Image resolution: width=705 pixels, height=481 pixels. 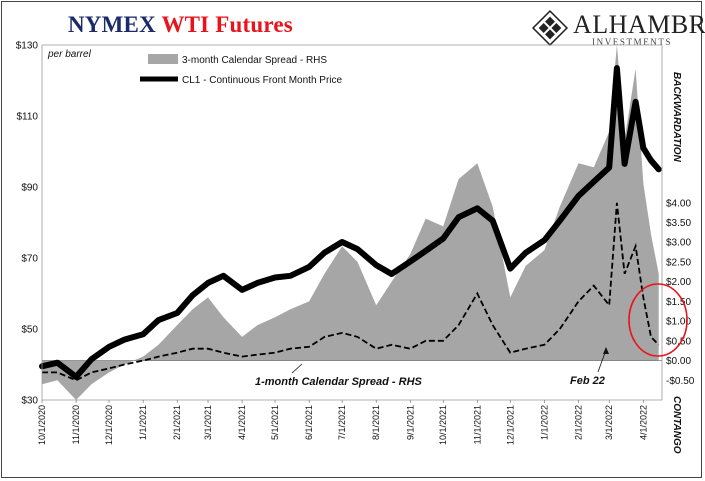 What do you see at coordinates (678, 302) in the screenshot?
I see `y-right-tick-label: $1.50` at bounding box center [678, 302].